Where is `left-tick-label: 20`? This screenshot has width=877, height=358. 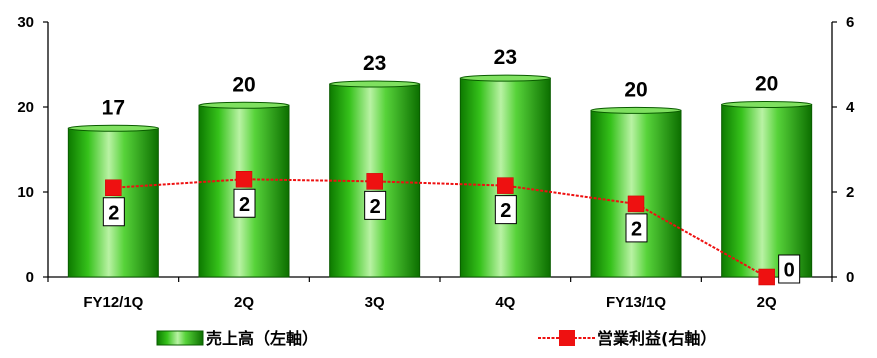 left-tick-label: 20 is located at coordinates (25, 107).